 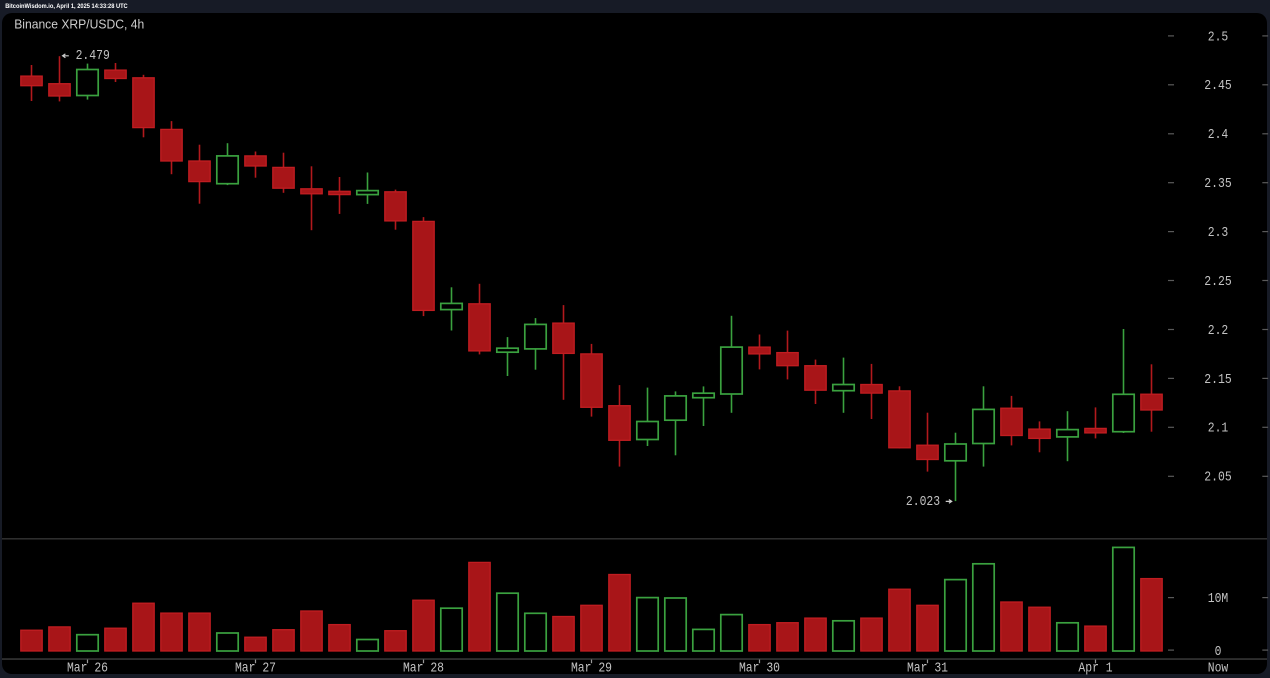 What do you see at coordinates (1217, 282) in the screenshot?
I see `svg-text: 2.25` at bounding box center [1217, 282].